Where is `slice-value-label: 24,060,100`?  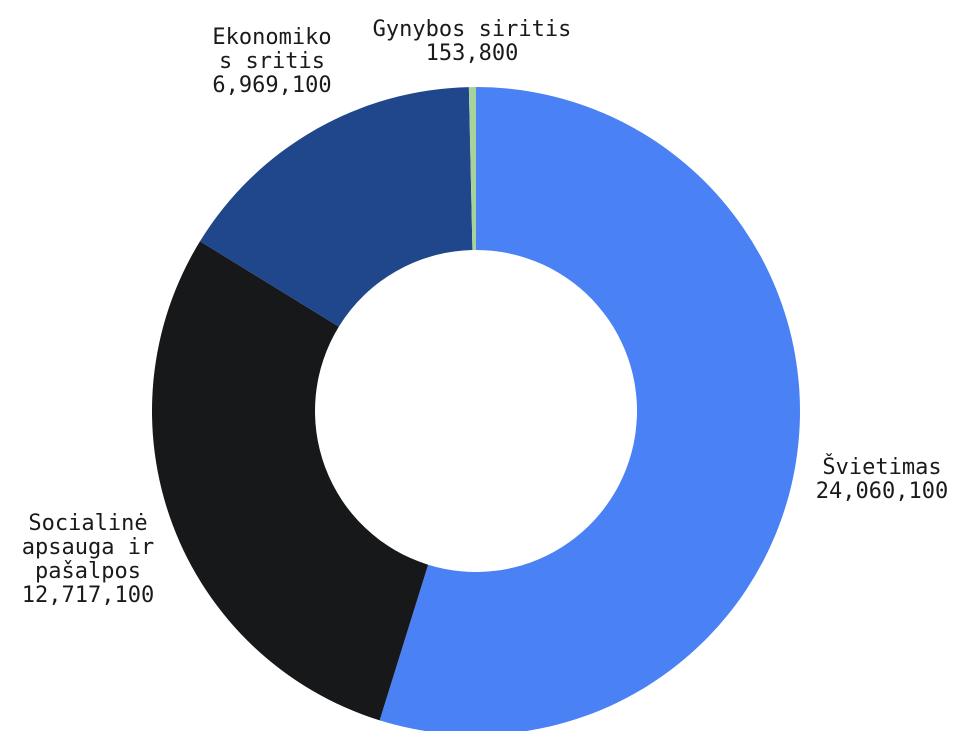 slice-value-label: 24,060,100 is located at coordinates (882, 491).